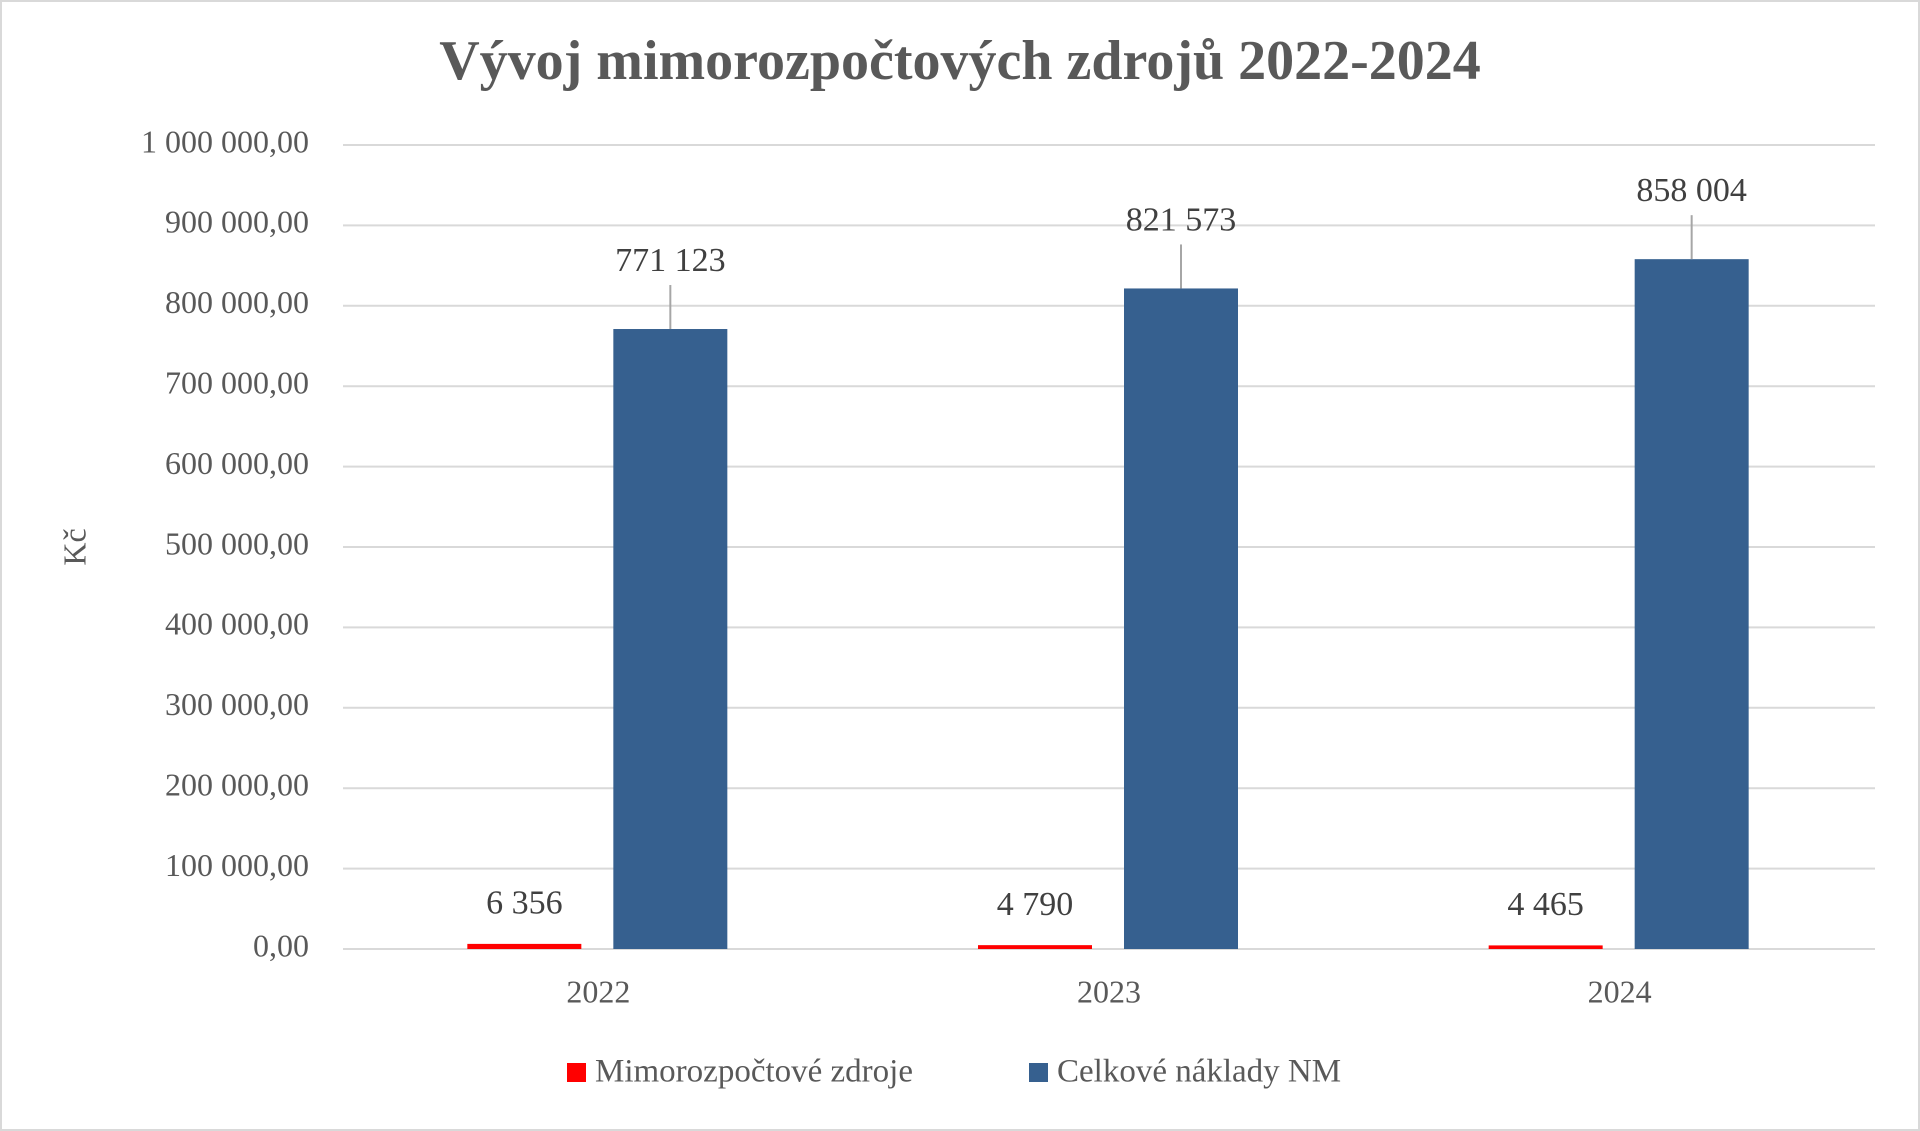 The height and width of the screenshot is (1131, 1920). What do you see at coordinates (237, 704) in the screenshot?
I see `y-tick-label: 300 000,00` at bounding box center [237, 704].